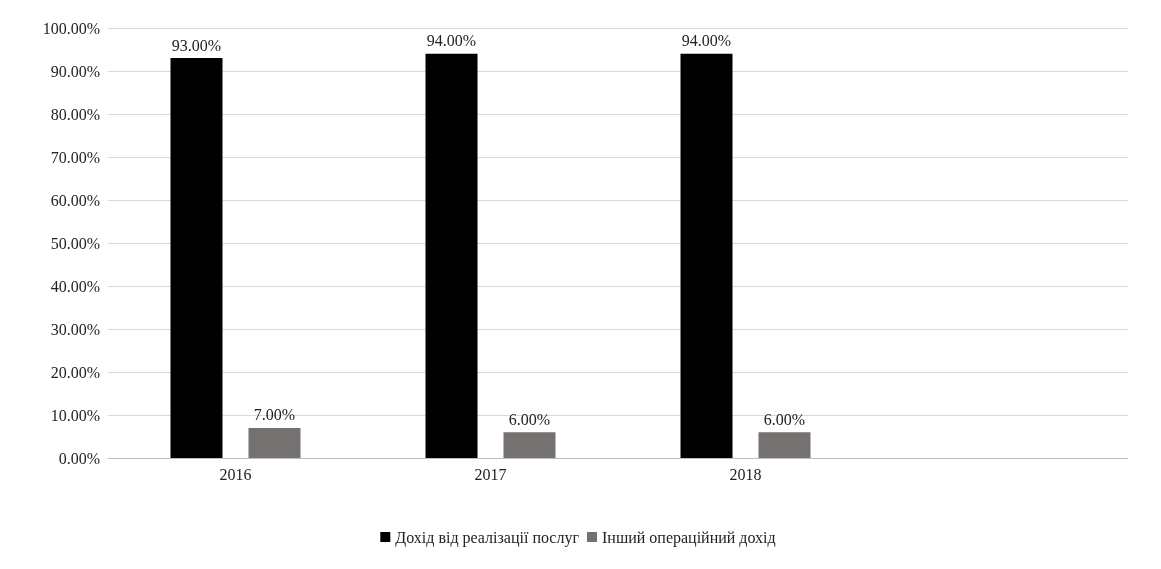  I want to click on y-tick-label: 30.00%, so click(75, 329).